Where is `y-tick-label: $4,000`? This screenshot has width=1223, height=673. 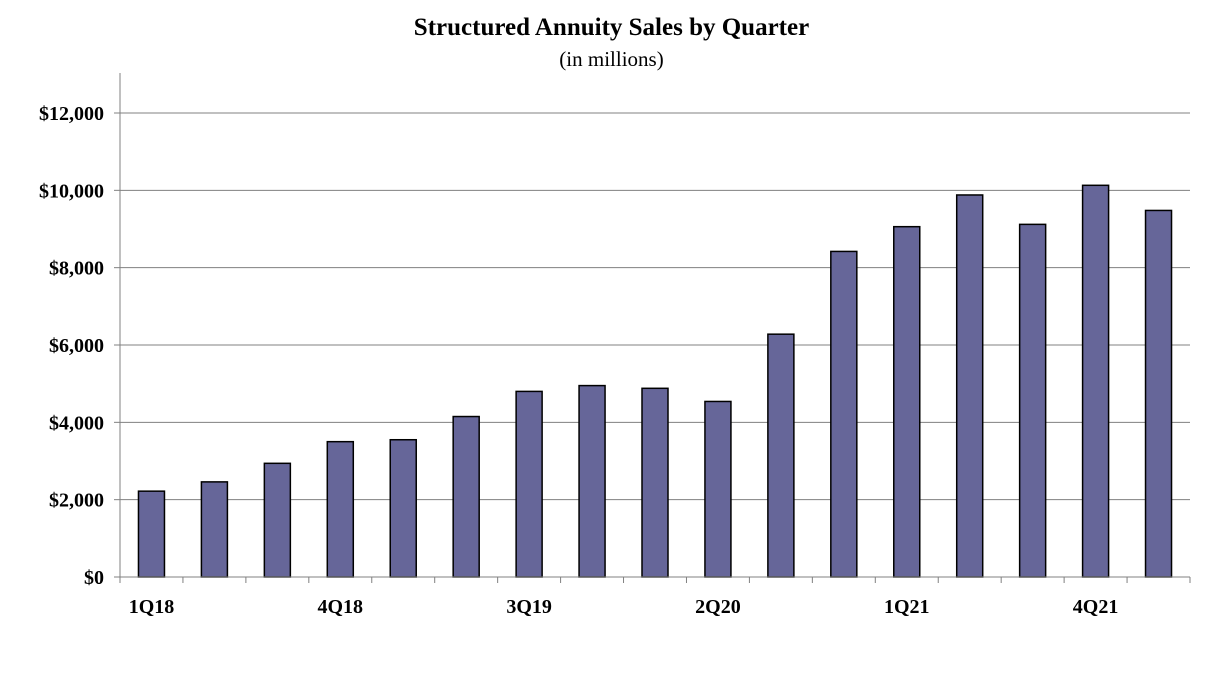
y-tick-label: $4,000 is located at coordinates (76, 423).